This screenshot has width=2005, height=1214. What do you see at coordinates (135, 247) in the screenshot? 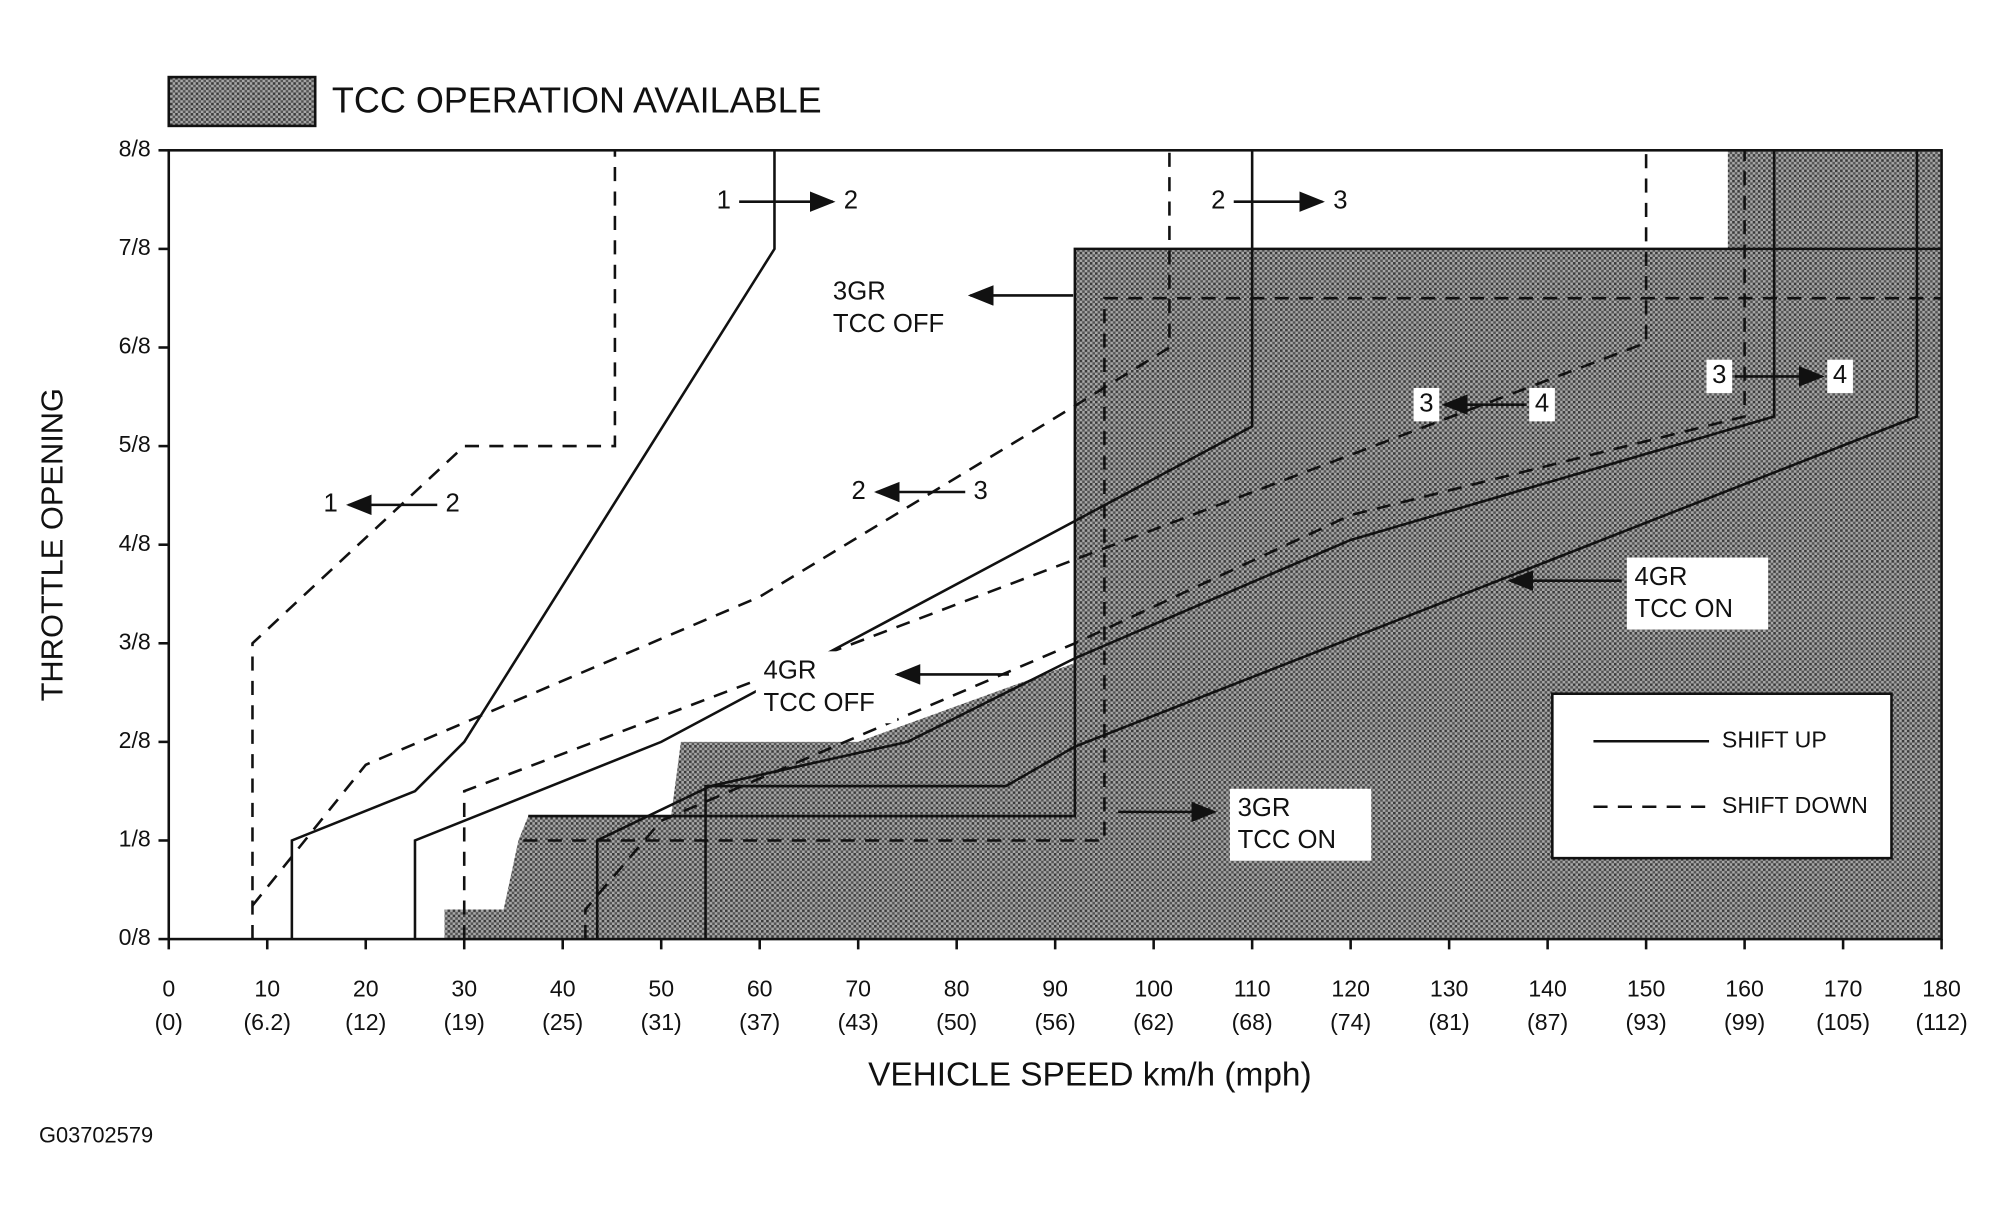
I see `y-tick-label: 7/8` at bounding box center [135, 247].